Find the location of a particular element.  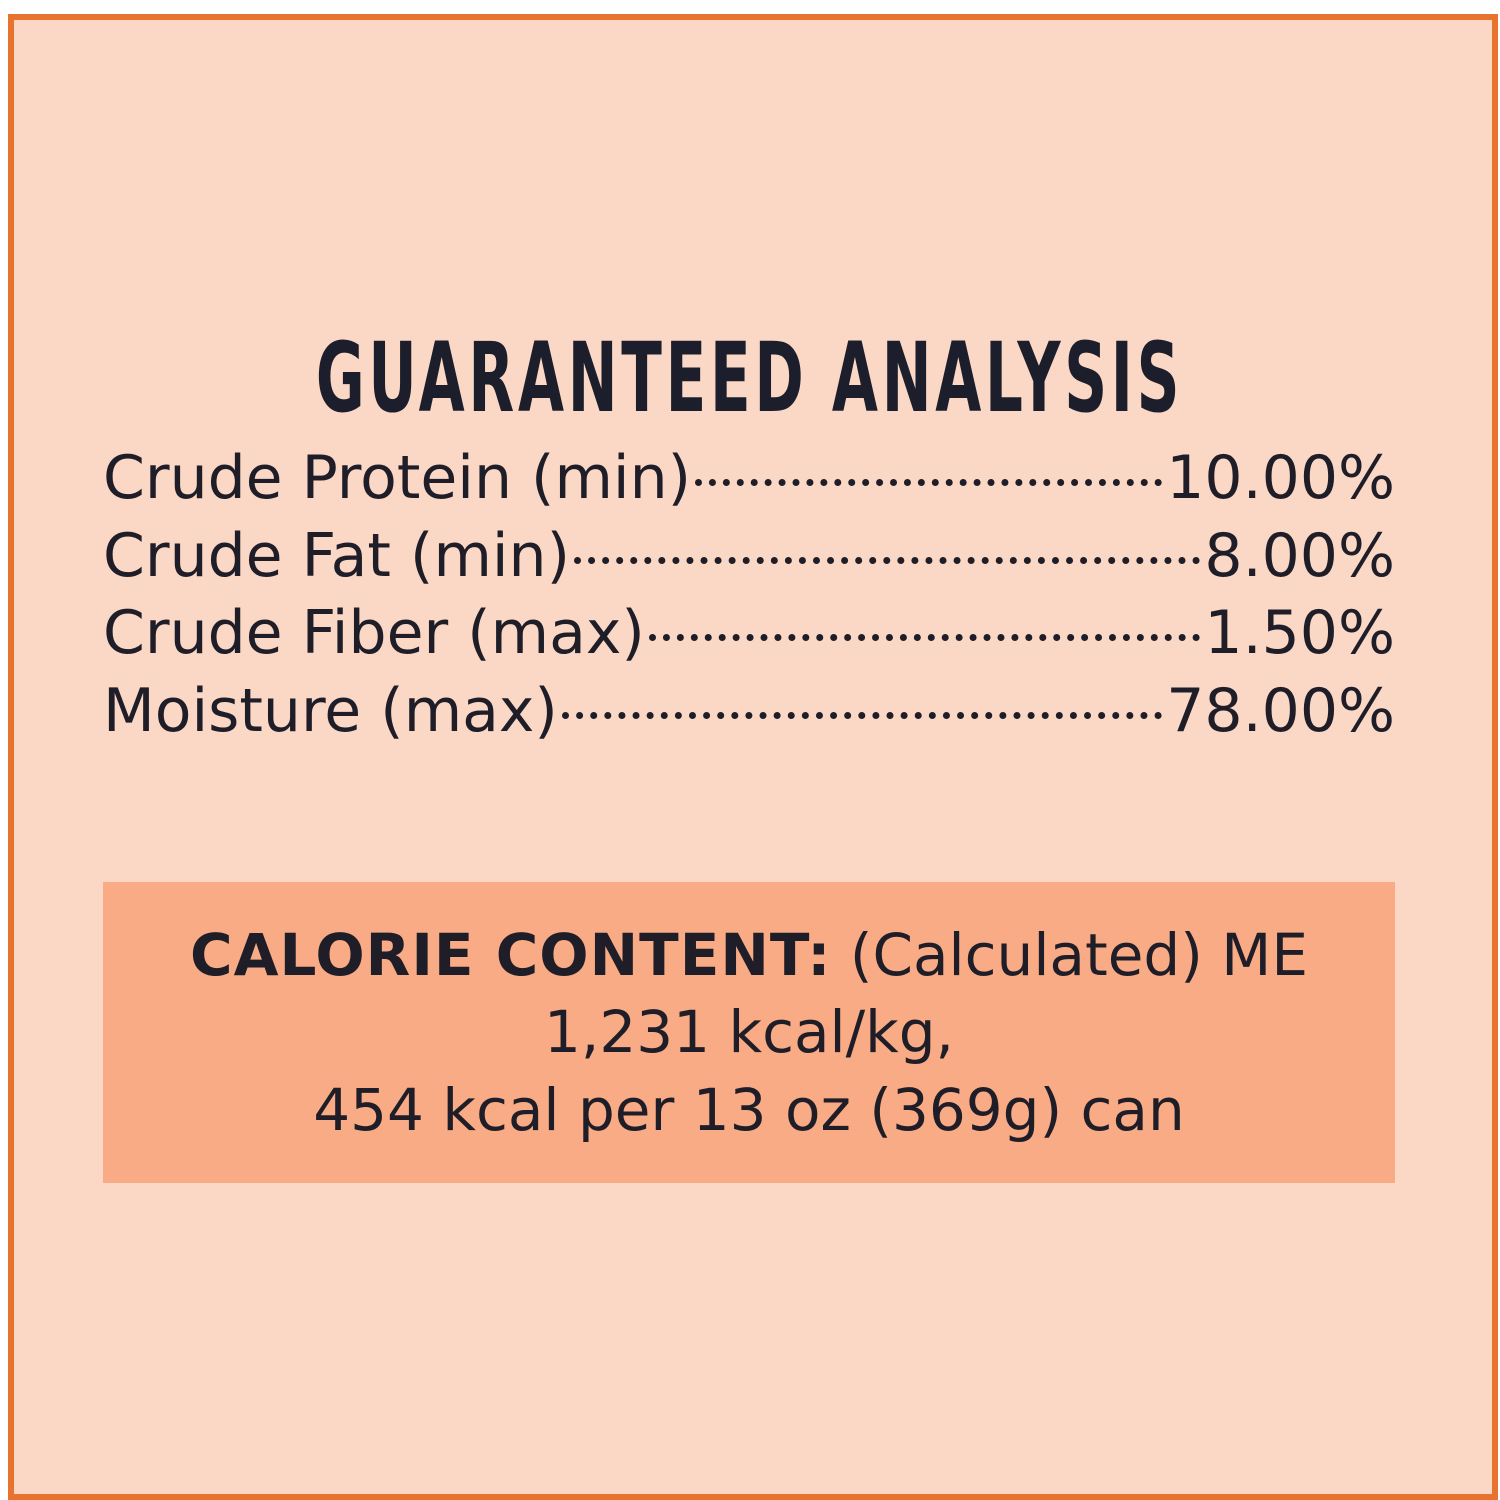

calorie-line-2: 1,231 kcal/kg, is located at coordinates (749, 1032).